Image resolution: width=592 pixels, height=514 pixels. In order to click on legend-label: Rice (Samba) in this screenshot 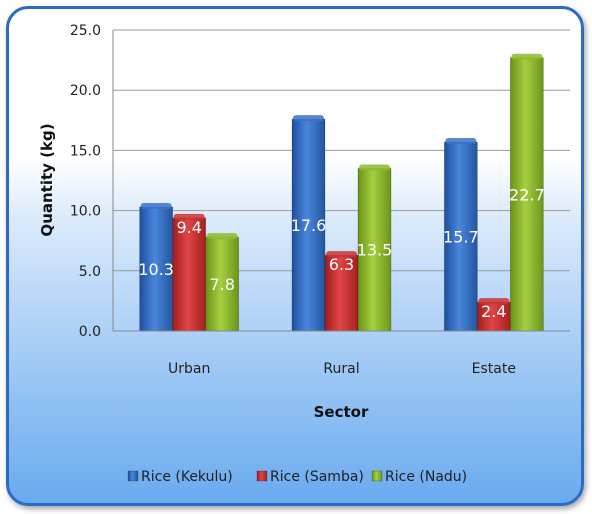, I will do `click(317, 477)`.